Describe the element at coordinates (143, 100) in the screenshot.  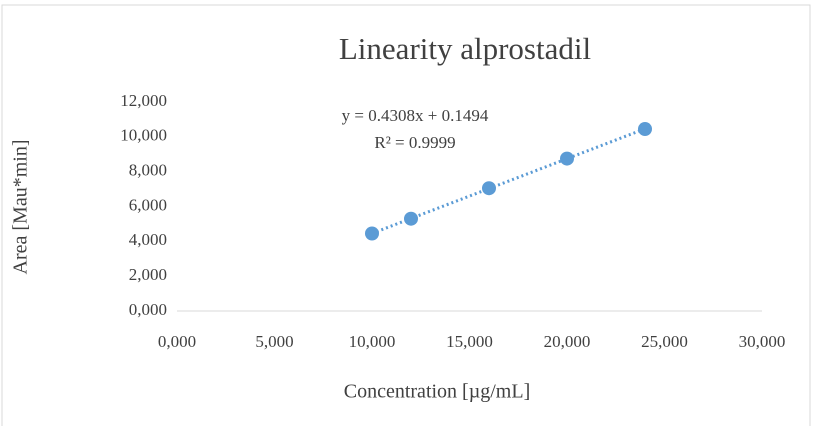
I see `y-tick-label: 12,000` at that location.